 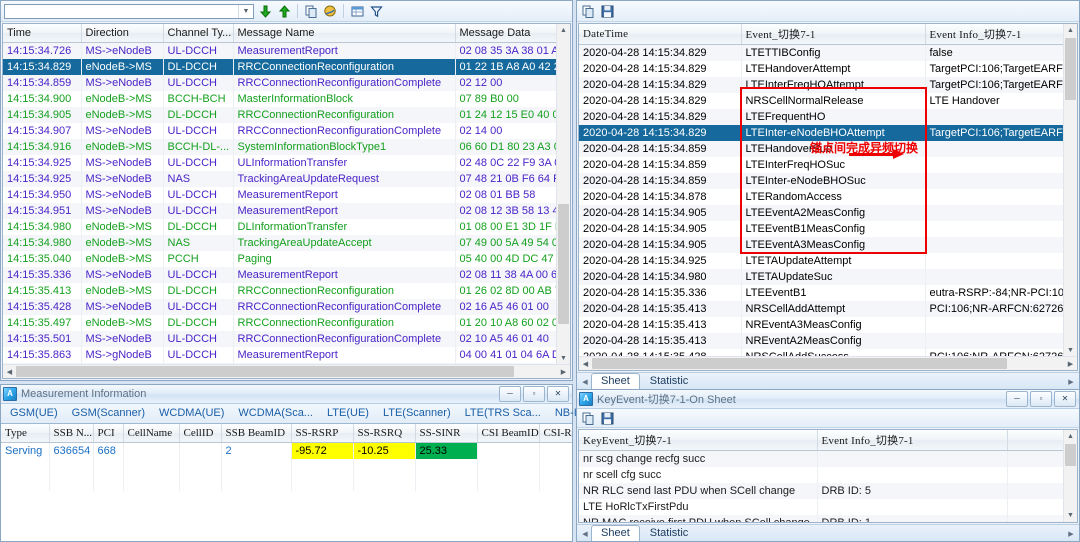 I want to click on table-row: Serving 636654 668 2 -95.72 -10.25 25.33, so click(x=286, y=450).